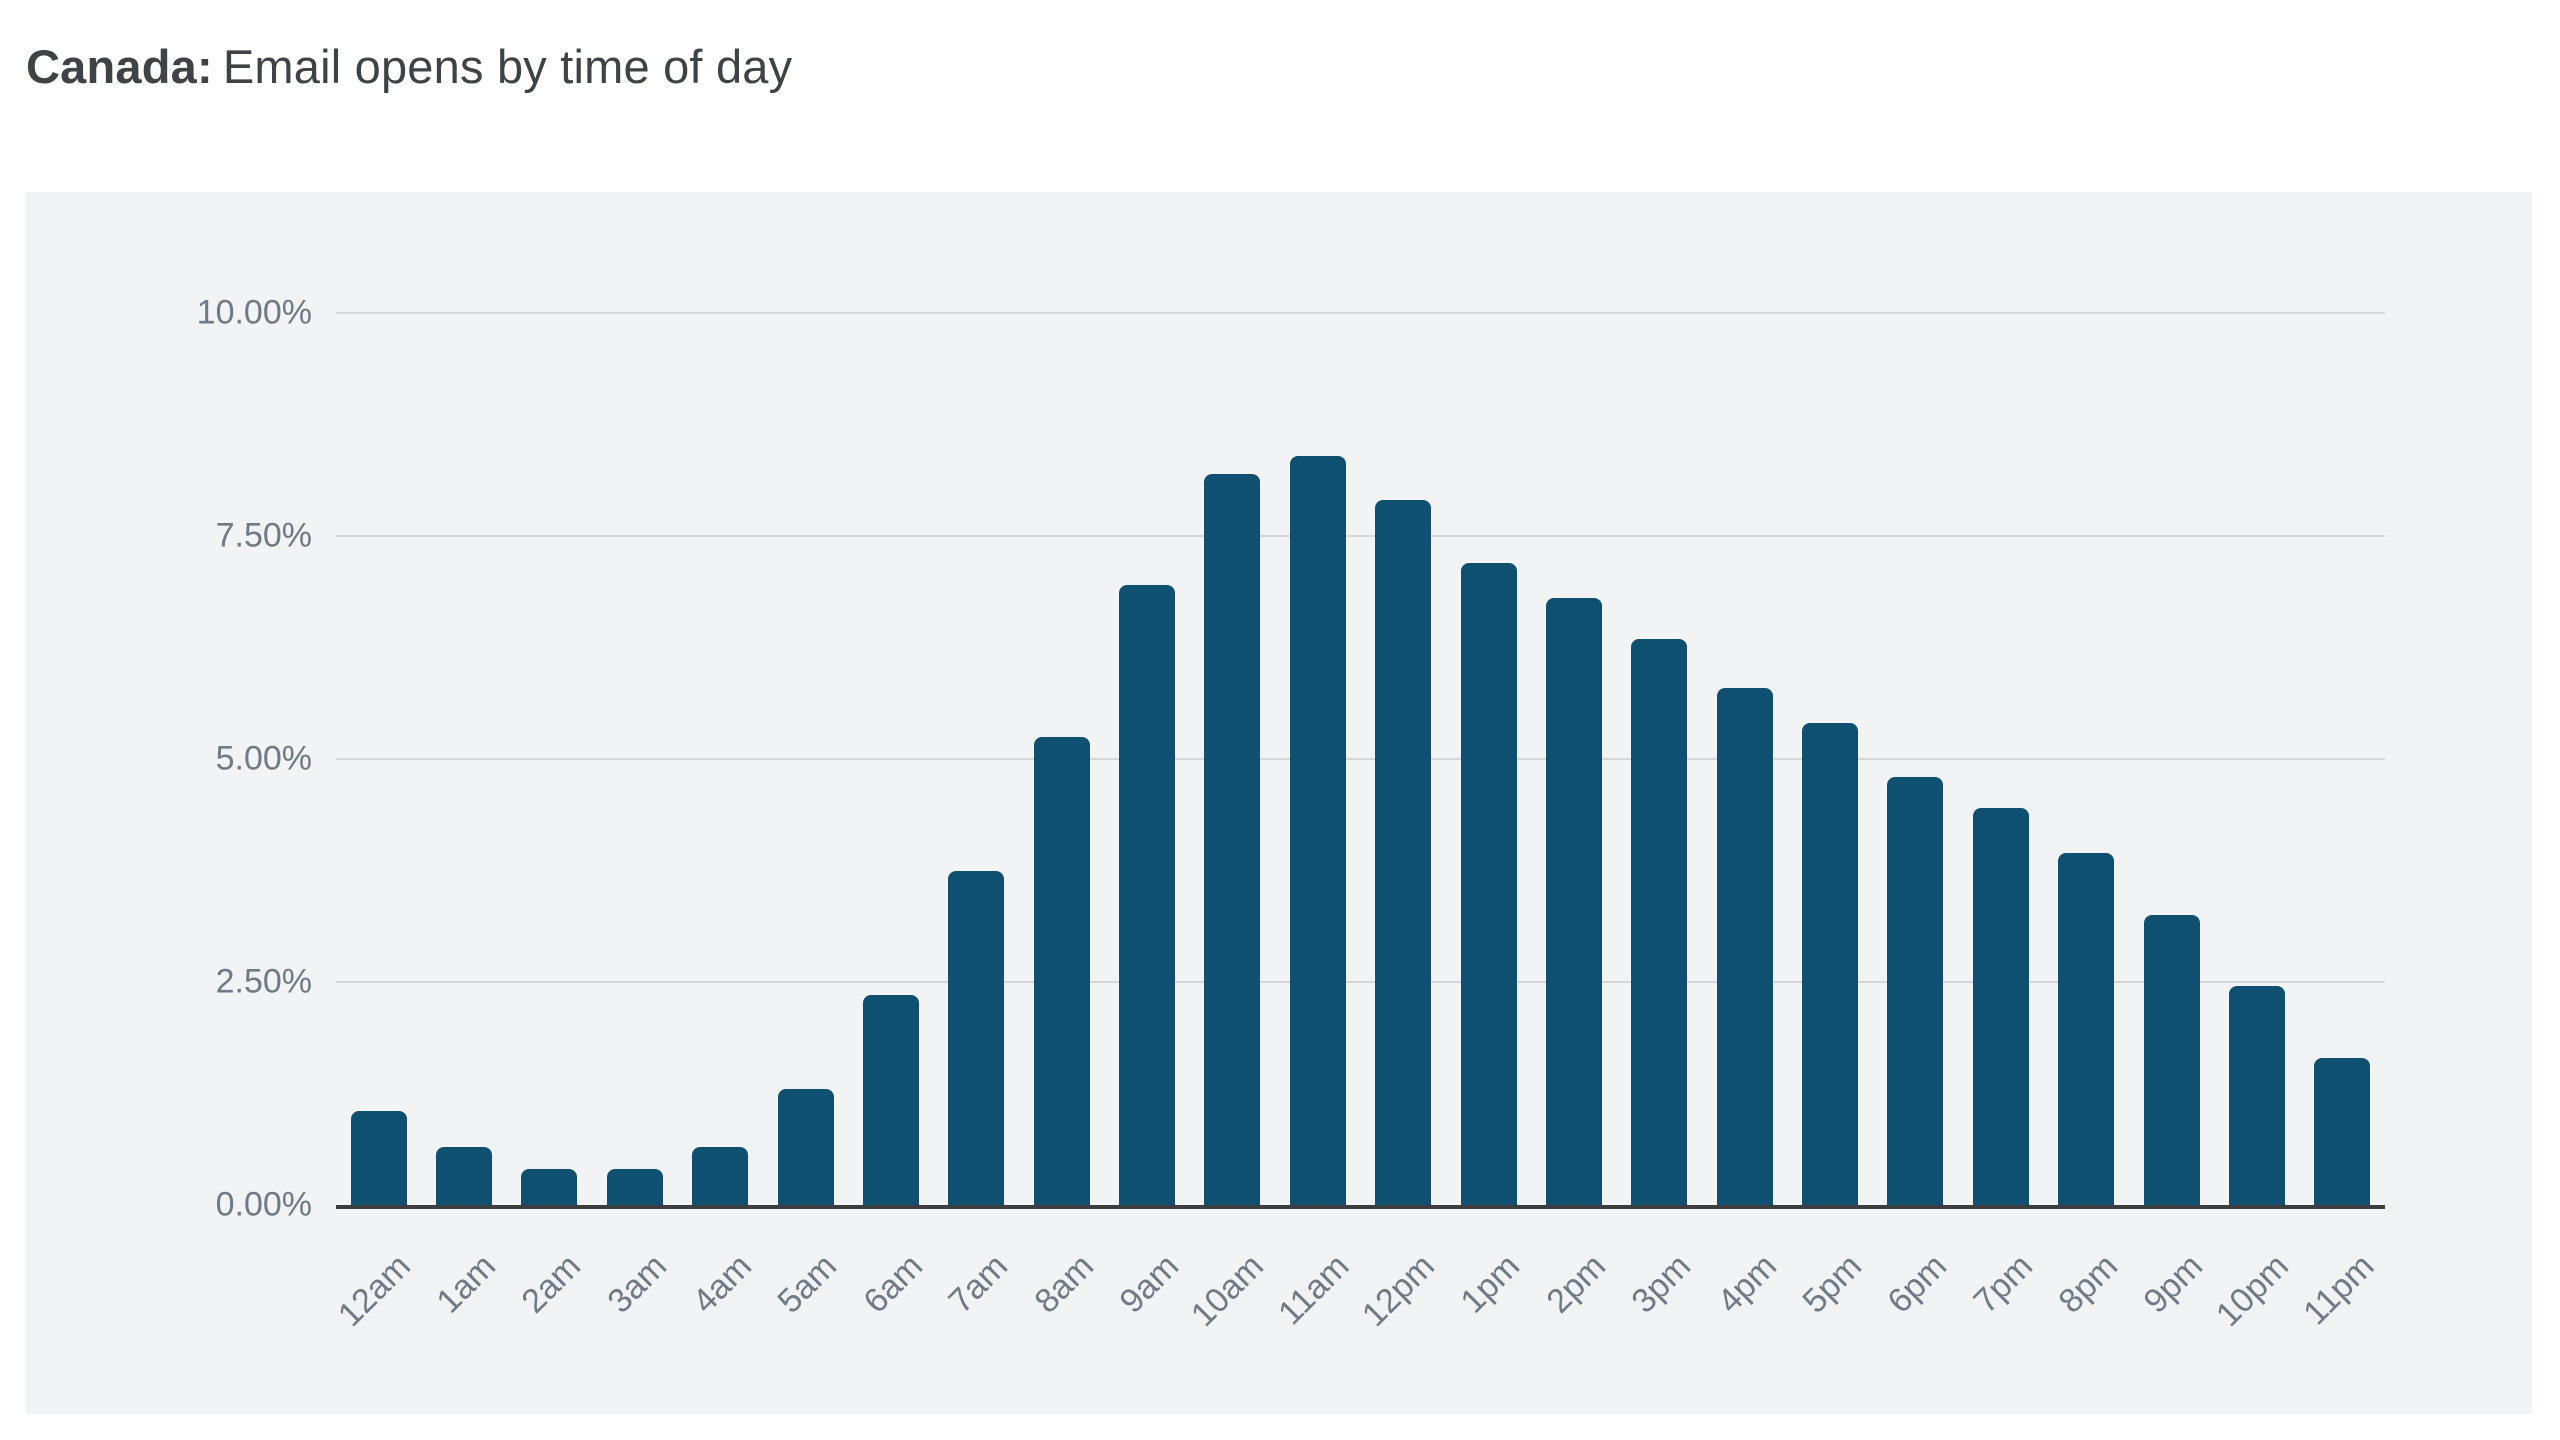 Image resolution: width=2560 pixels, height=1440 pixels. What do you see at coordinates (1576, 1284) in the screenshot?
I see `x-tick-label-2pm: 2pm` at bounding box center [1576, 1284].